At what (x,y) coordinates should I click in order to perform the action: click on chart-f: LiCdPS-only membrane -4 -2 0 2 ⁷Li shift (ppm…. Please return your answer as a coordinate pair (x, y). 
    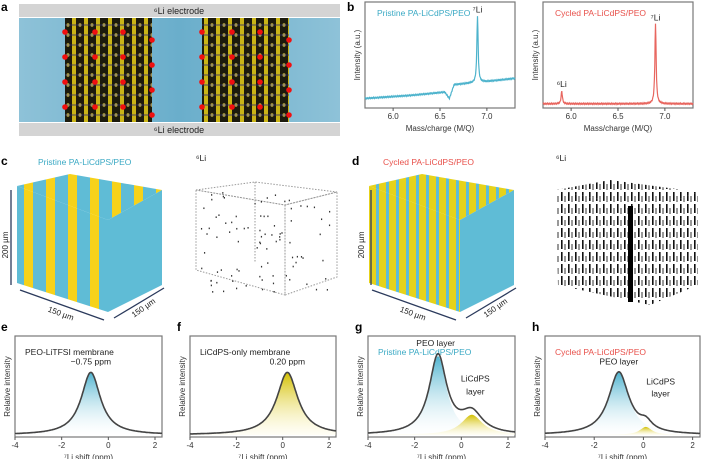
    Looking at the image, I should click on (257, 397).